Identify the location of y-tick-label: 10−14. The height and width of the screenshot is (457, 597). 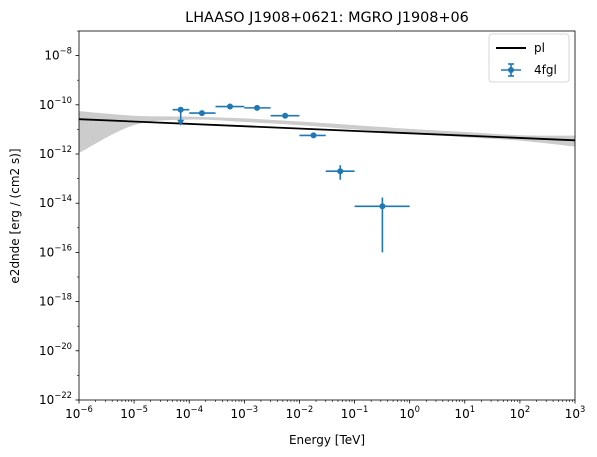
(55, 201).